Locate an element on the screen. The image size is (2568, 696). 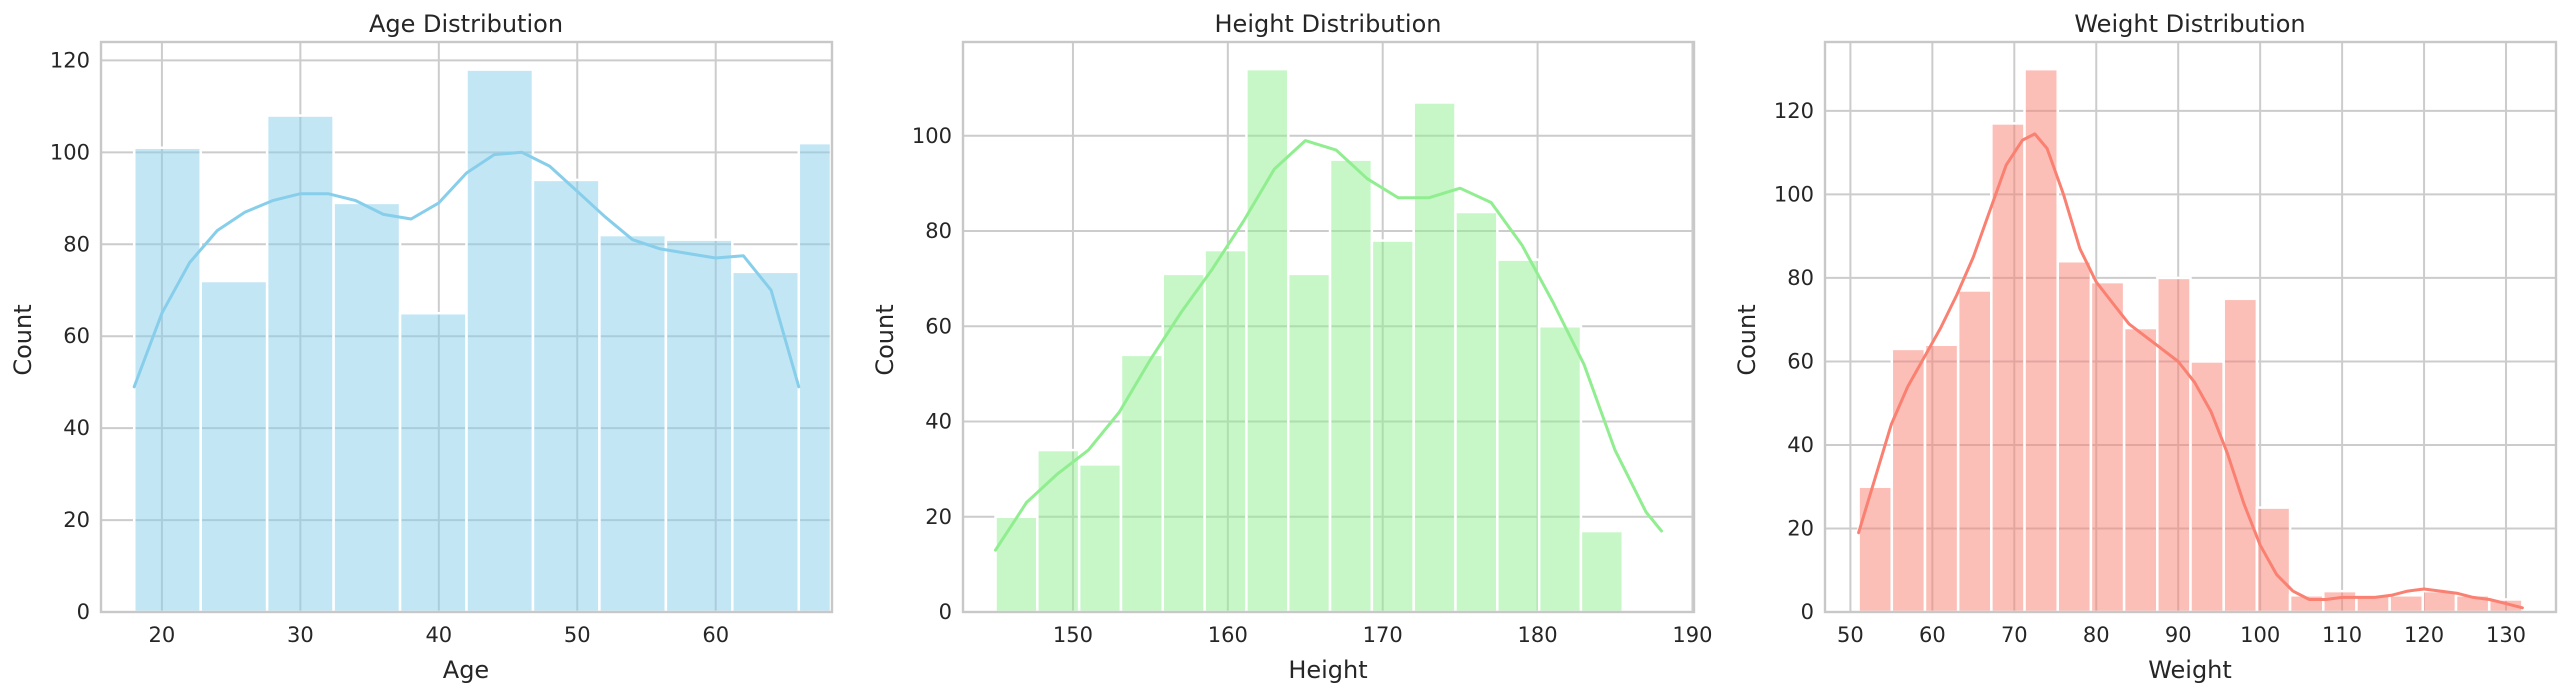
x-tick-label: 100 is located at coordinates (2260, 635).